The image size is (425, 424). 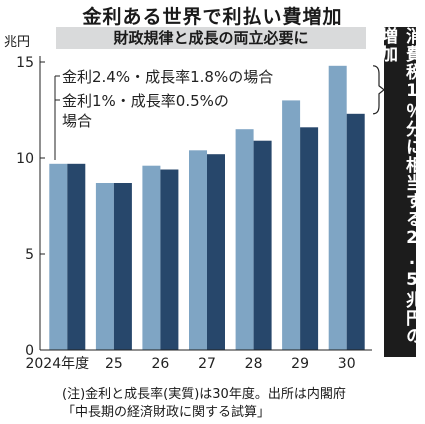 I want to click on x-tick-label-2: 26, so click(x=160, y=364).